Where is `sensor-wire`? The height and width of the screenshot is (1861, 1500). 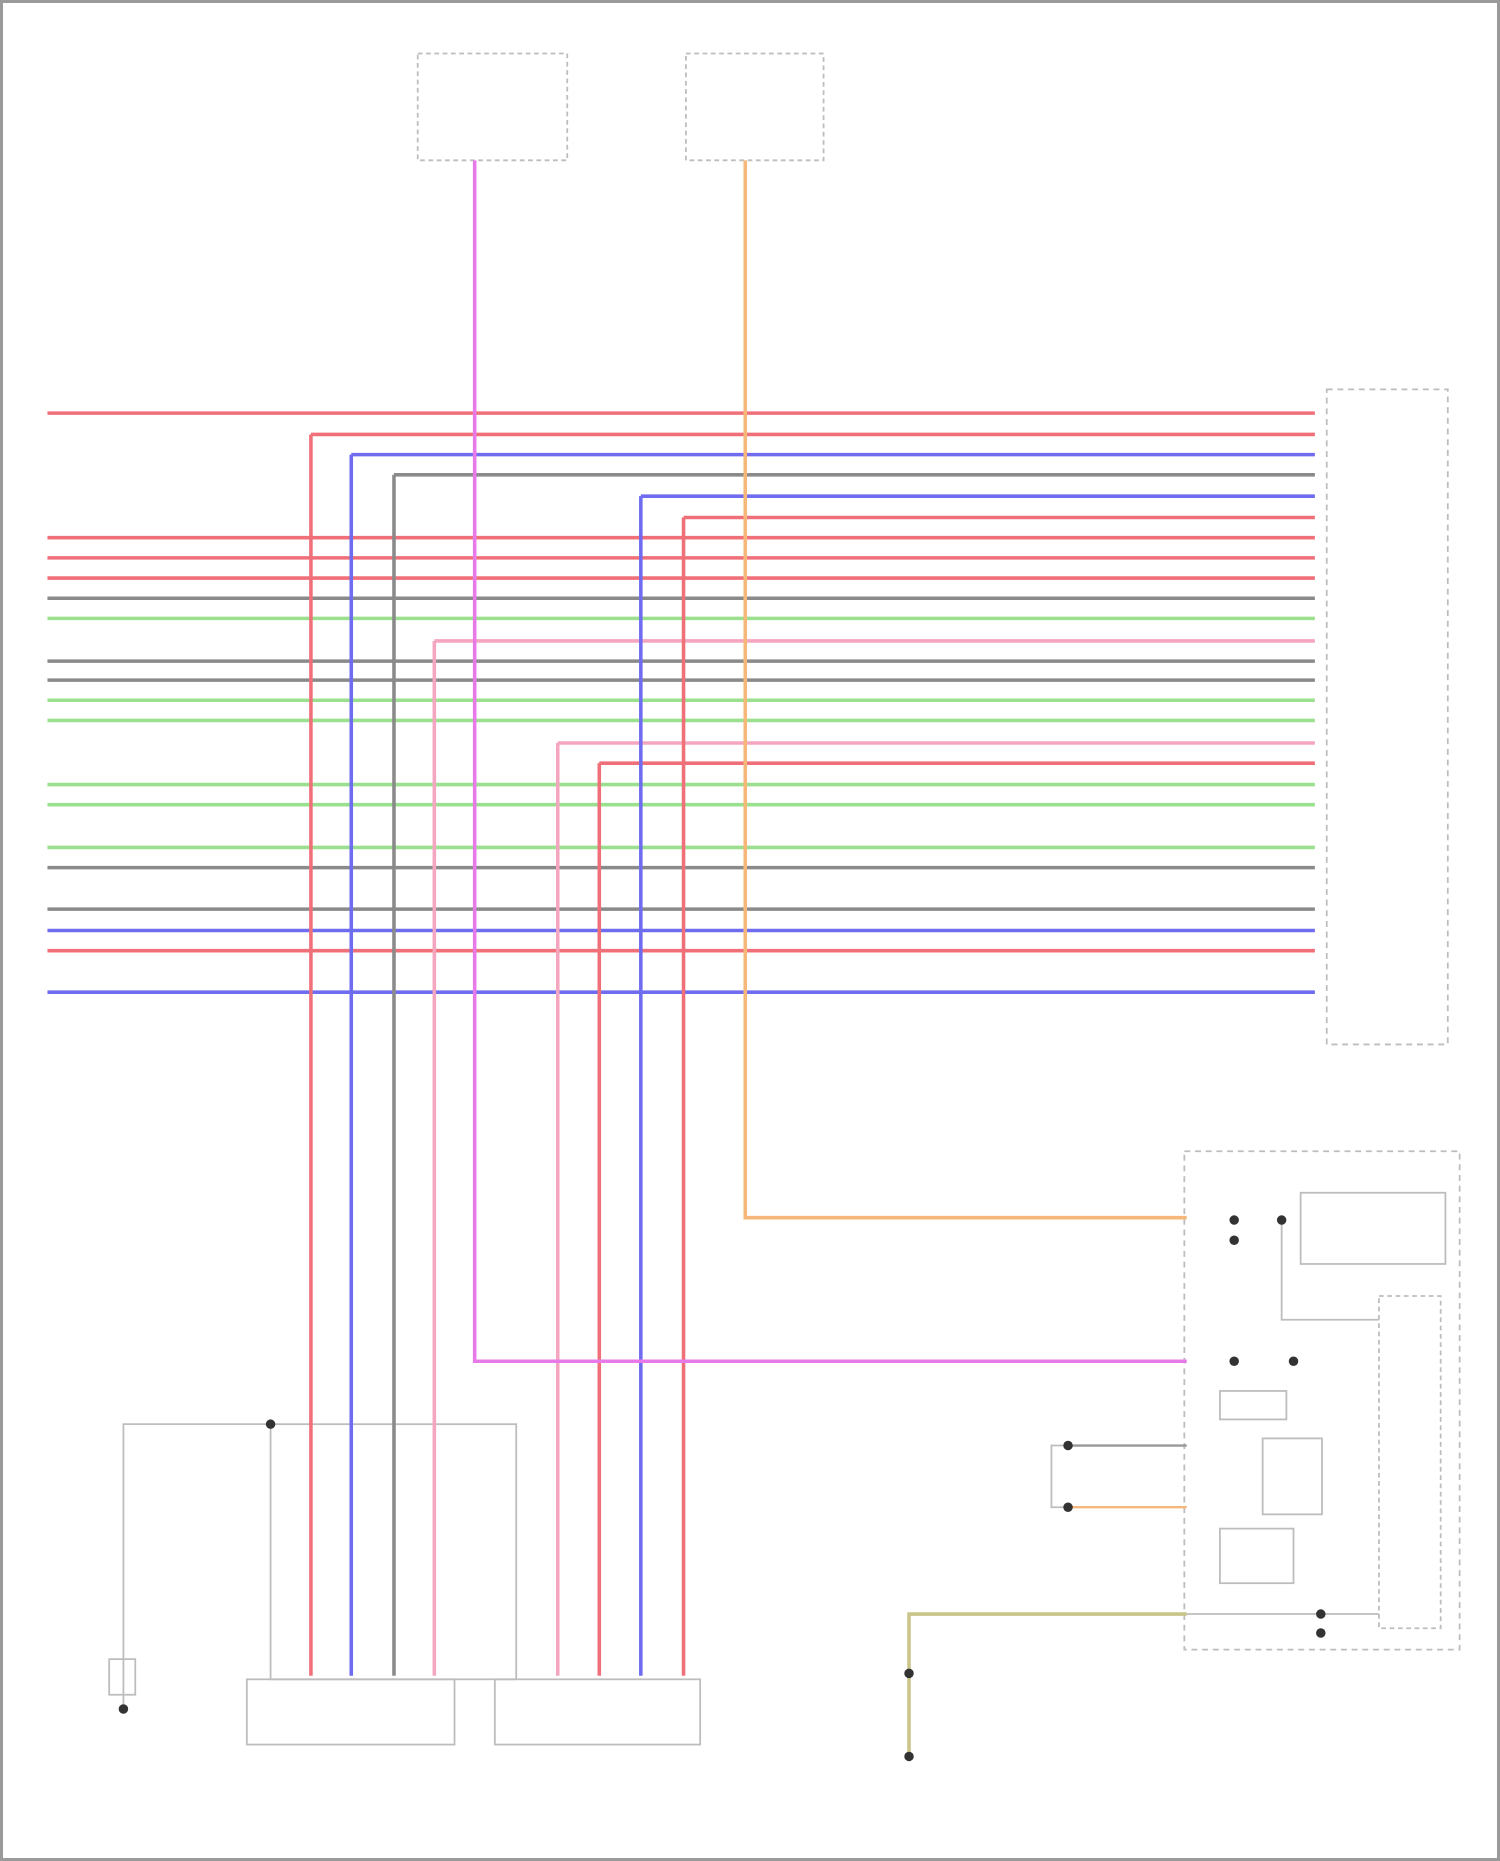 sensor-wire is located at coordinates (1058, 1476).